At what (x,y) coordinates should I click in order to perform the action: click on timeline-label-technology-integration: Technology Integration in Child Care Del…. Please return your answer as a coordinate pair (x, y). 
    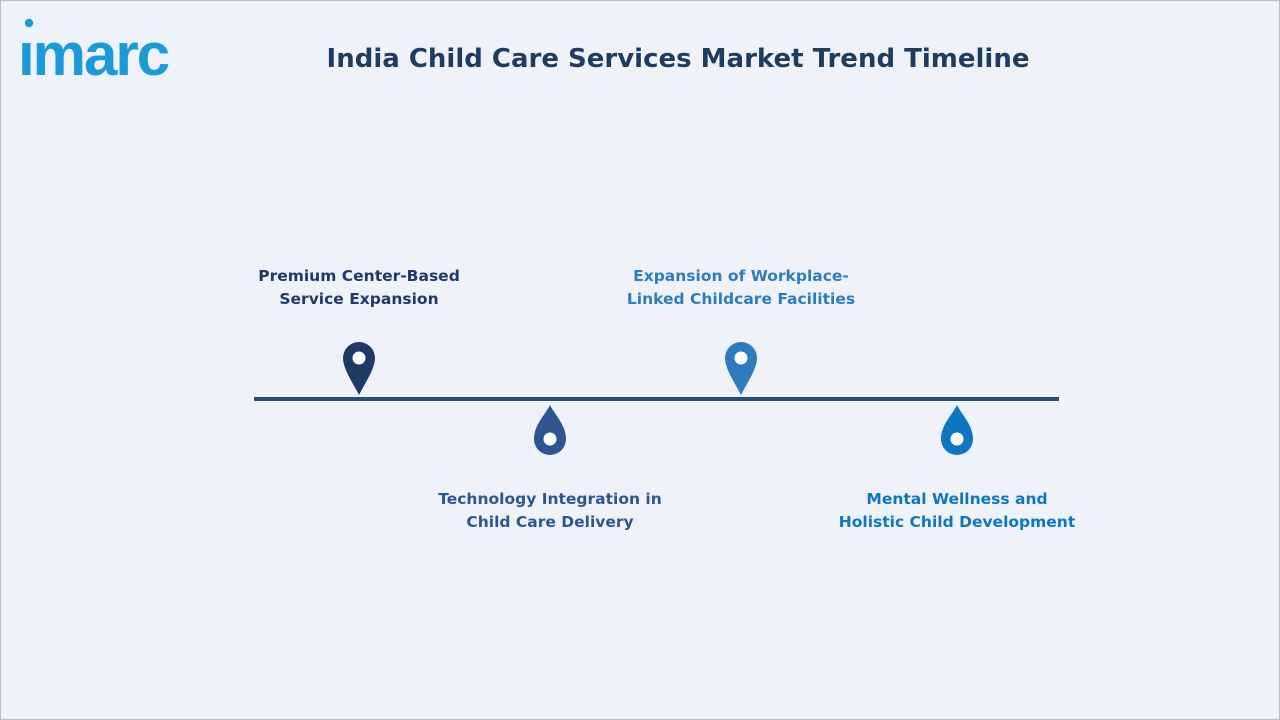
    Looking at the image, I should click on (550, 511).